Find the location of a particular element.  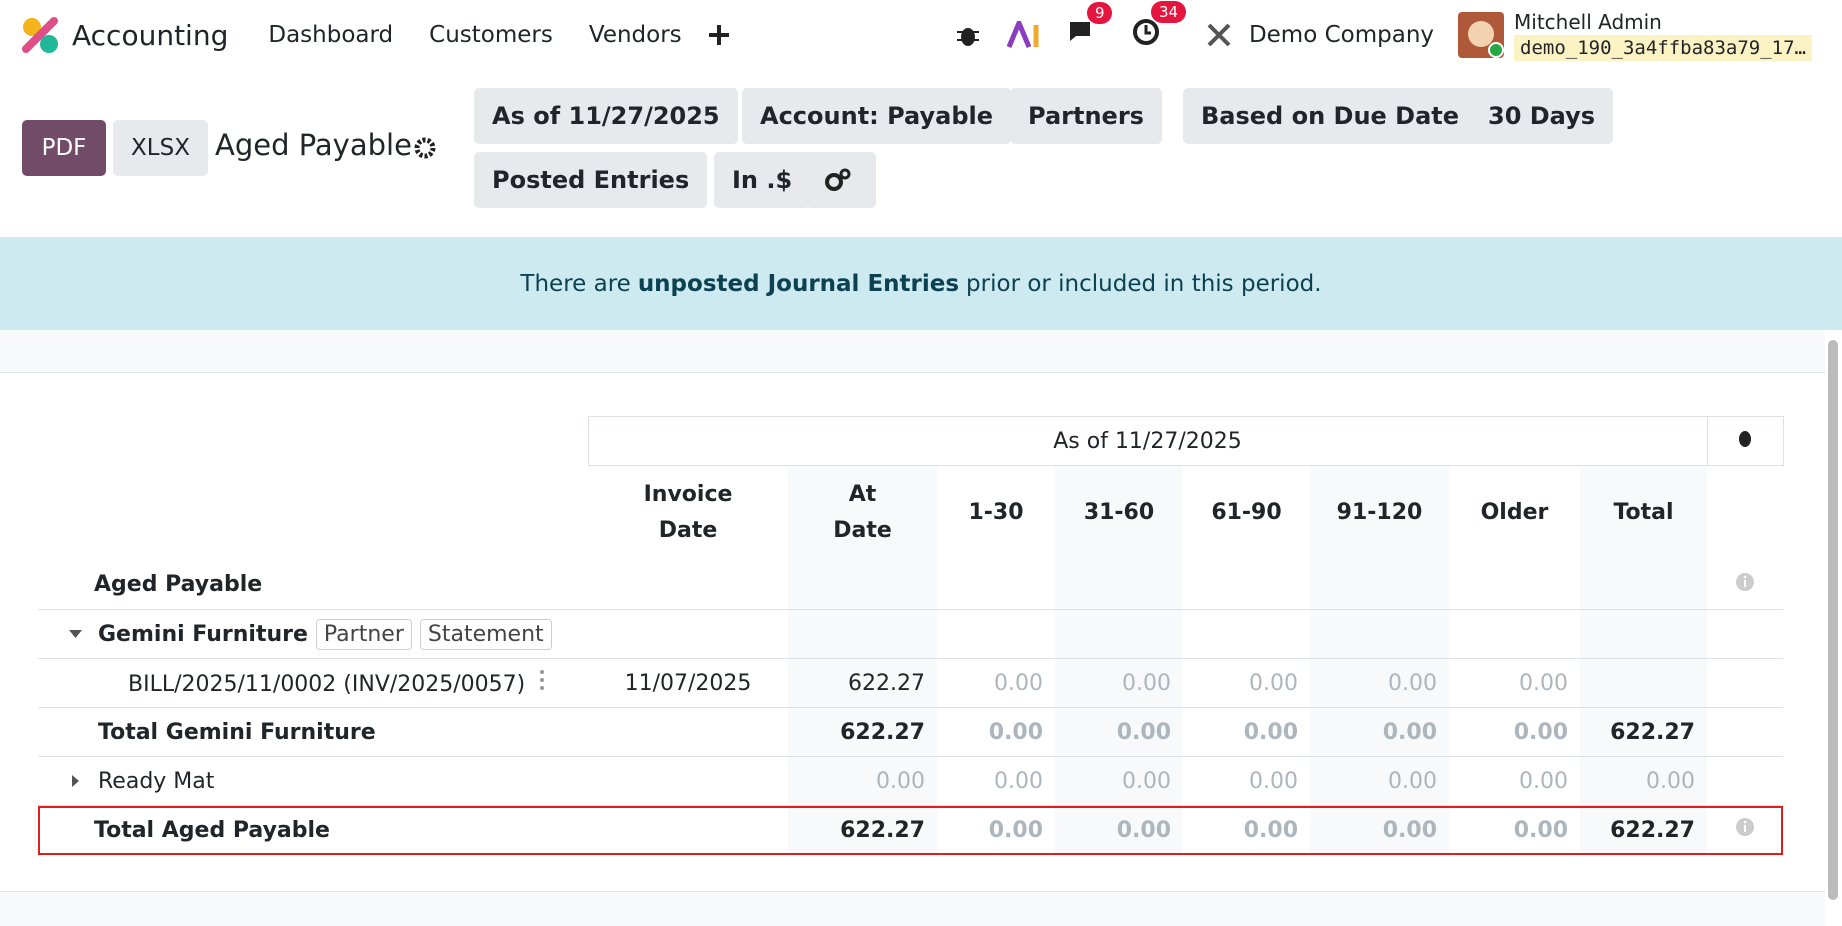

menu-item: Customers is located at coordinates (491, 35).